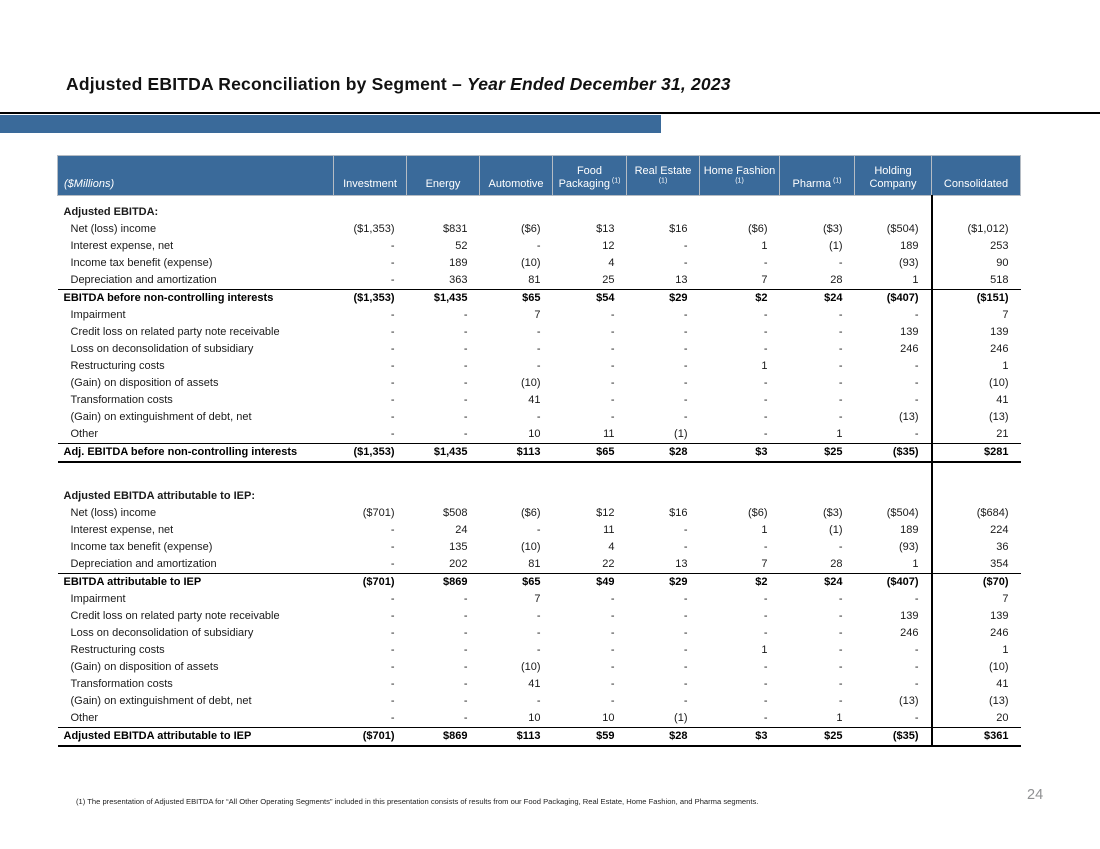 This screenshot has width=1100, height=849. What do you see at coordinates (975, 400) in the screenshot?
I see `value-cell: 41` at bounding box center [975, 400].